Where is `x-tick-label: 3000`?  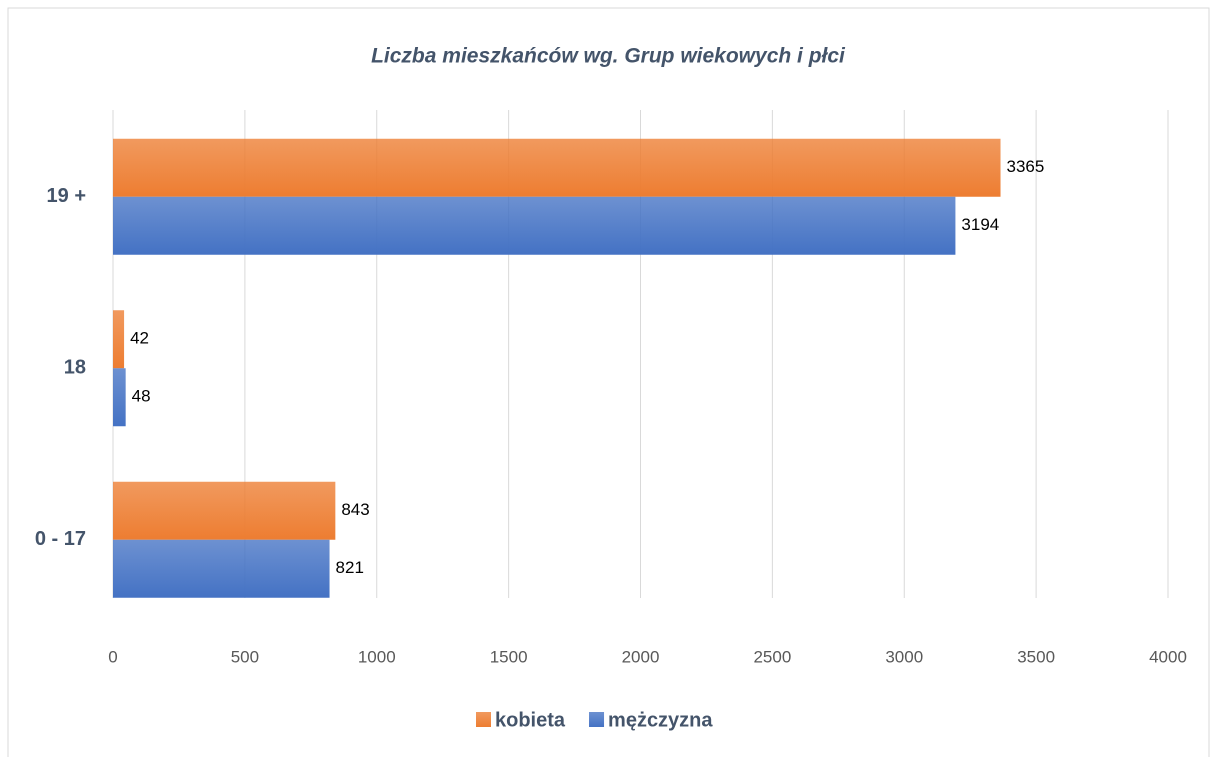 x-tick-label: 3000 is located at coordinates (904, 656).